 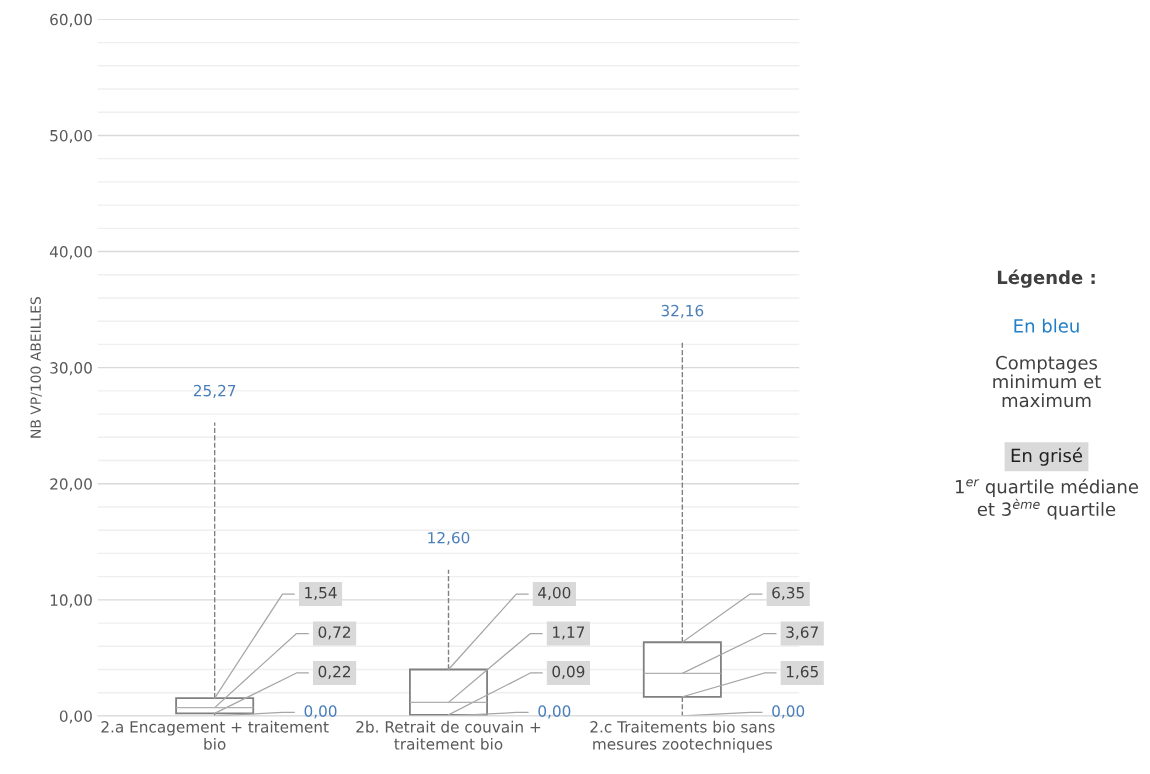 What do you see at coordinates (788, 593) in the screenshot?
I see `text: 6,35` at bounding box center [788, 593].